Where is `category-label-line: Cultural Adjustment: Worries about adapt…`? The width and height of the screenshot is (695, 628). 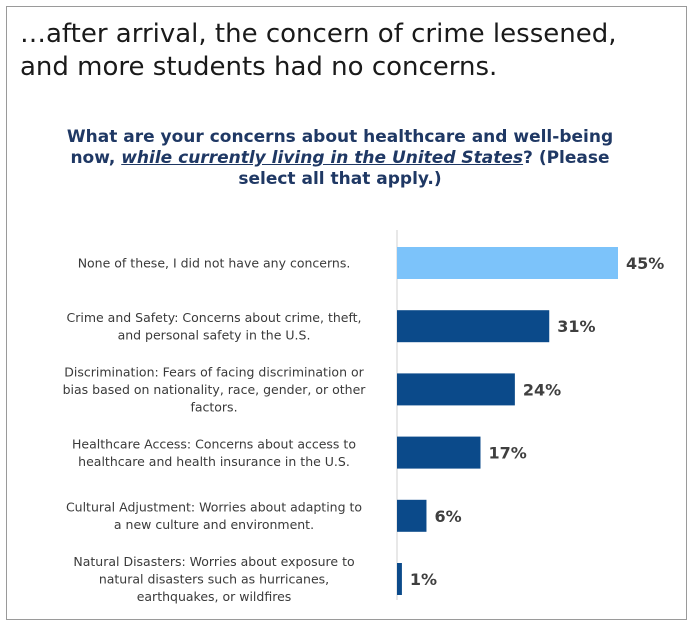 category-label-line: Cultural Adjustment: Worries about adapt… is located at coordinates (214, 507).